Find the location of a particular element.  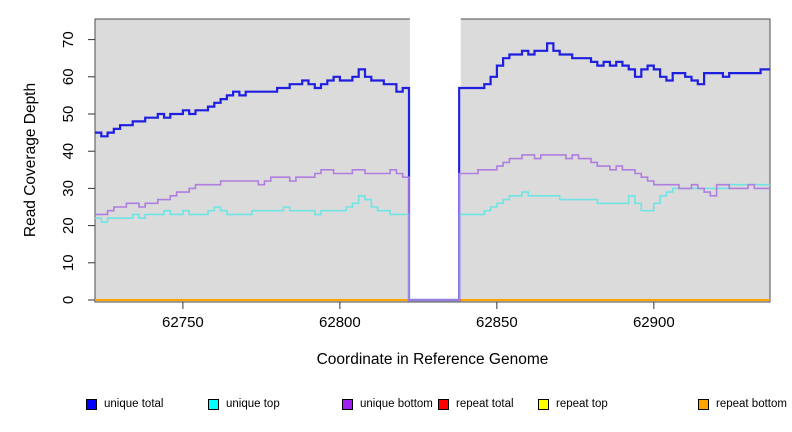

legend-label: unique bottom is located at coordinates (396, 404).